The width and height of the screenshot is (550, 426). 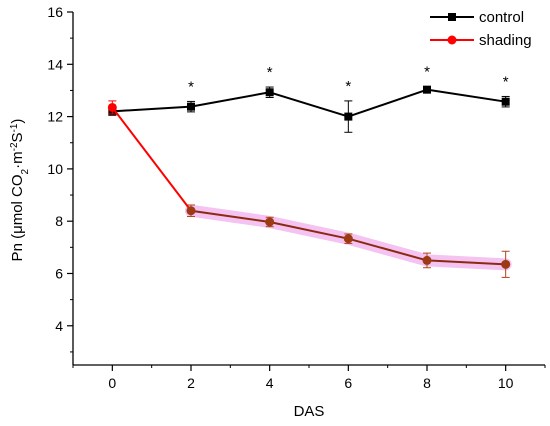 What do you see at coordinates (17, 160) in the screenshot?
I see `y-axis-title-part: ·m` at bounding box center [17, 160].